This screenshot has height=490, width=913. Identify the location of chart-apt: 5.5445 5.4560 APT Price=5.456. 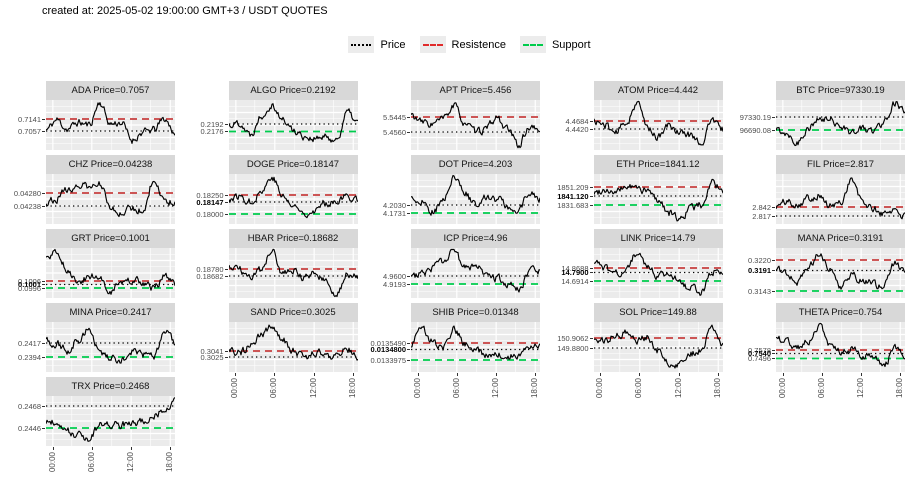
(456, 118).